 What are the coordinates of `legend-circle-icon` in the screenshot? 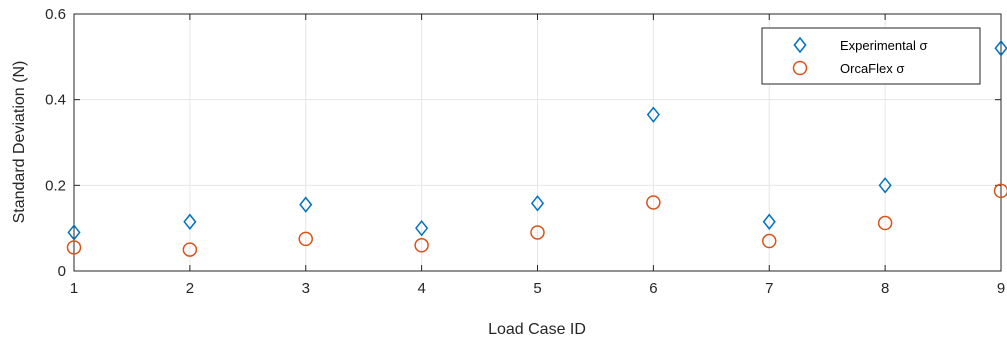 It's located at (800, 68).